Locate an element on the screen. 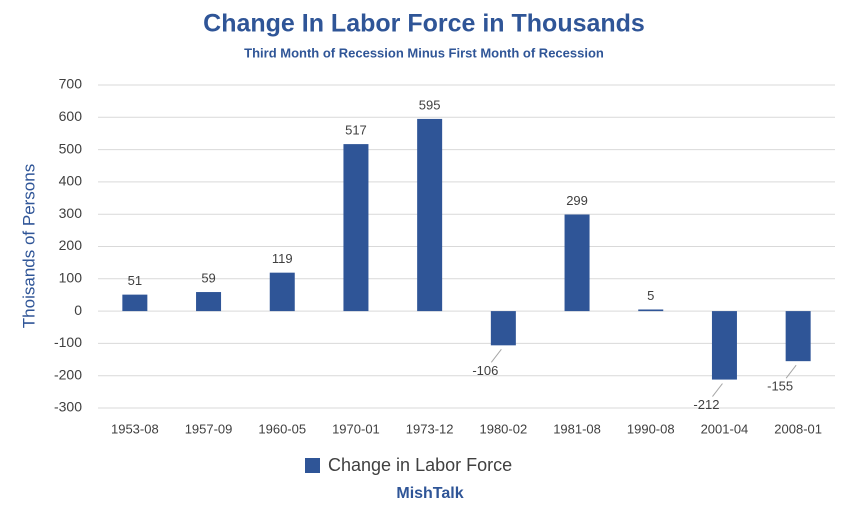  y-tick-label: 100 is located at coordinates (71, 278).